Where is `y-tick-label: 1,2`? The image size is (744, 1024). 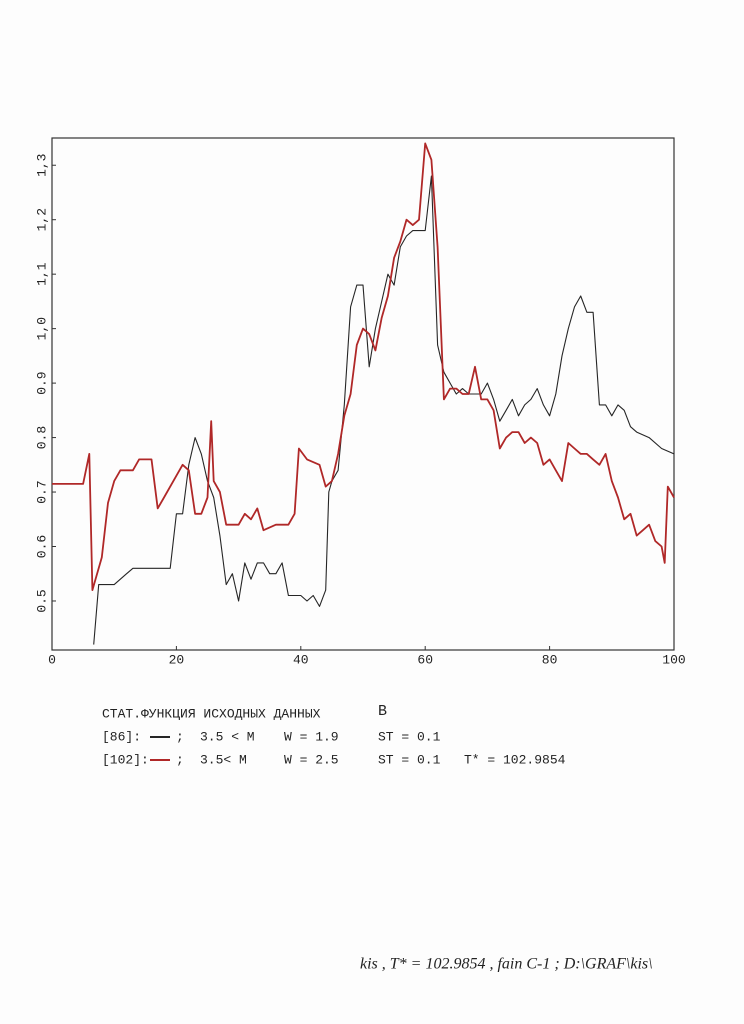 y-tick-label: 1,2 is located at coordinates (41, 219).